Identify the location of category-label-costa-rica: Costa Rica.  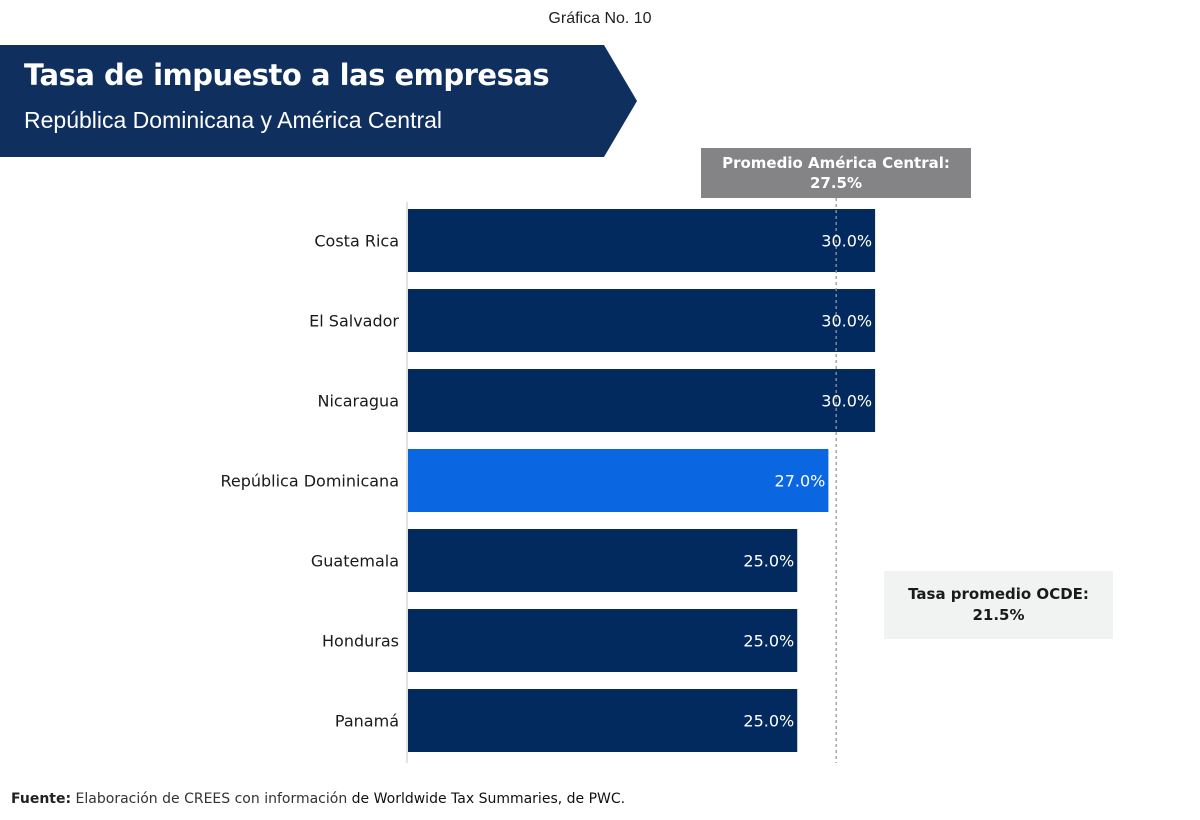
(356, 241).